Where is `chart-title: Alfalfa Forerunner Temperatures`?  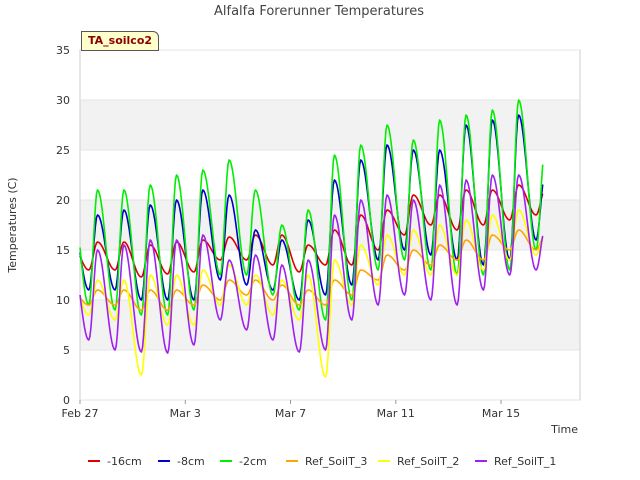 chart-title: Alfalfa Forerunner Temperatures is located at coordinates (319, 11).